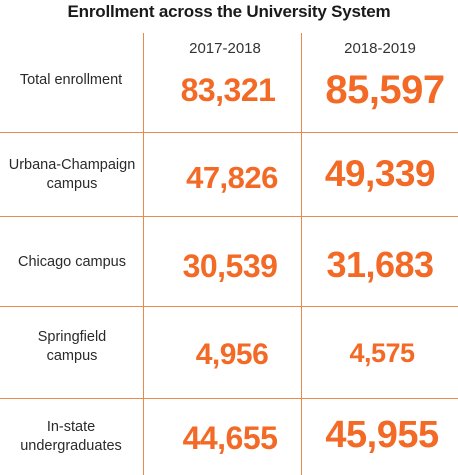 This screenshot has height=475, width=458. I want to click on row-label-springfield: Springfield campus, so click(72, 346).